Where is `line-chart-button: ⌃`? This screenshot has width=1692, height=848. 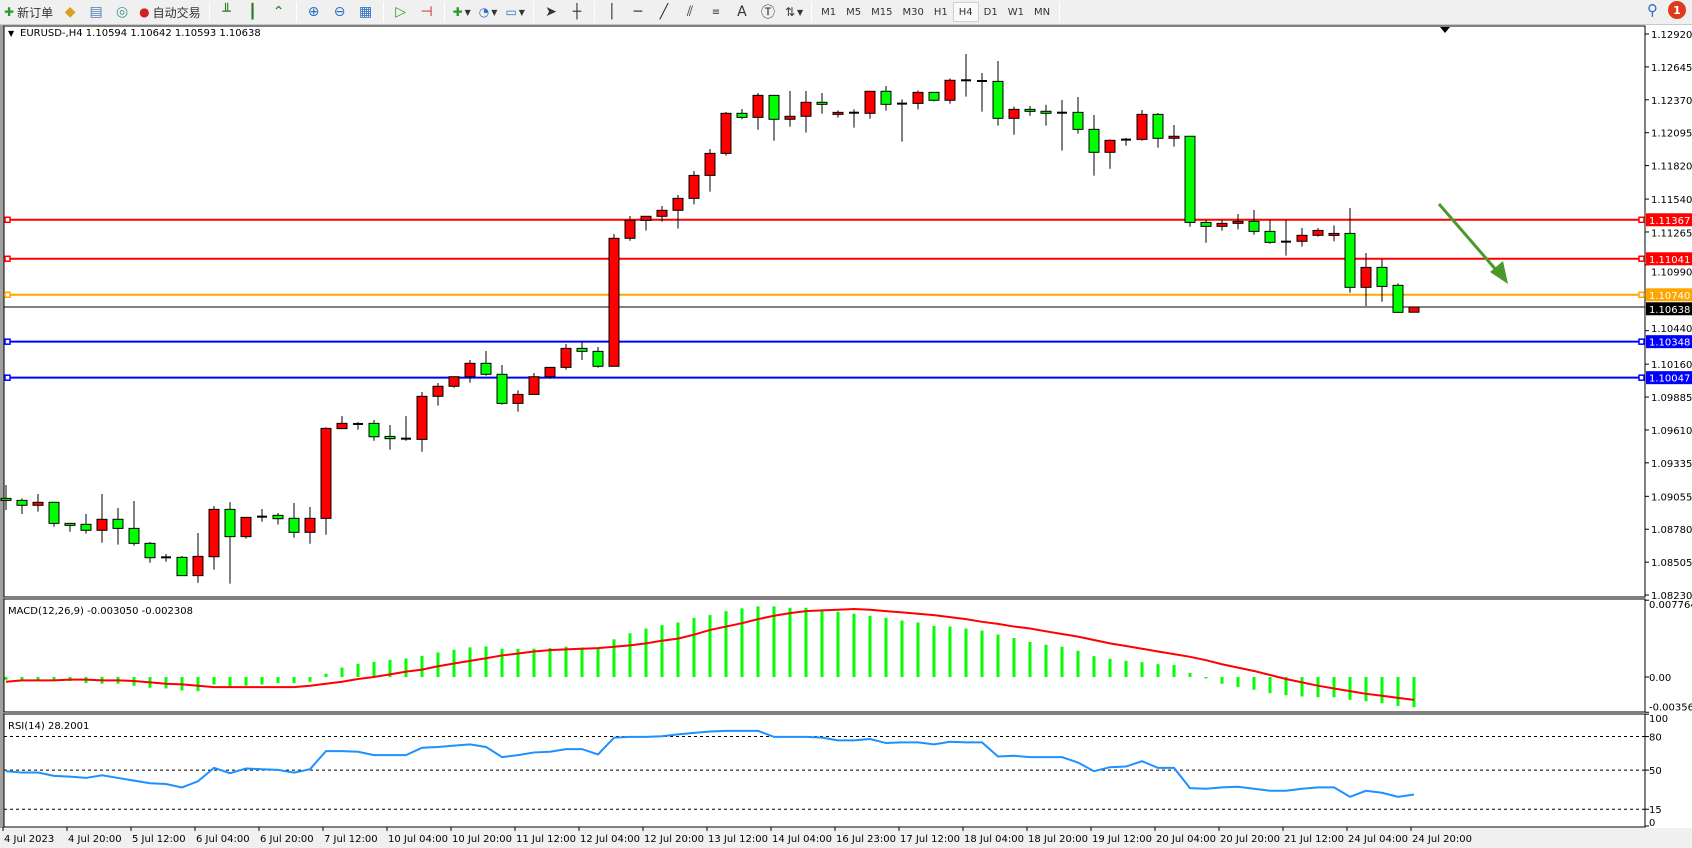 line-chart-button: ⌃ is located at coordinates (279, 12).